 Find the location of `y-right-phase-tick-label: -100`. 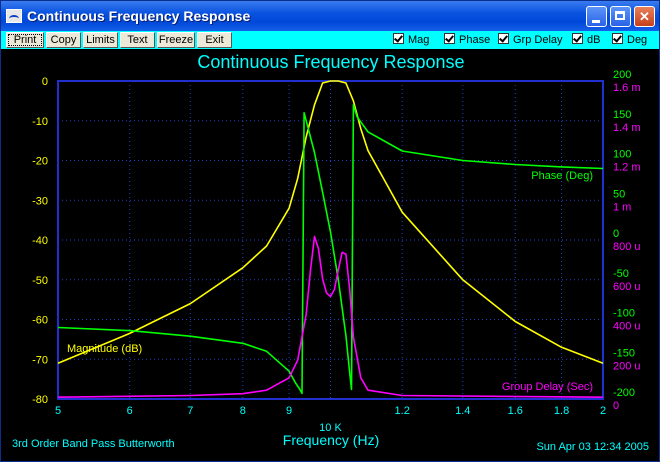

y-right-phase-tick-label: -100 is located at coordinates (624, 314).